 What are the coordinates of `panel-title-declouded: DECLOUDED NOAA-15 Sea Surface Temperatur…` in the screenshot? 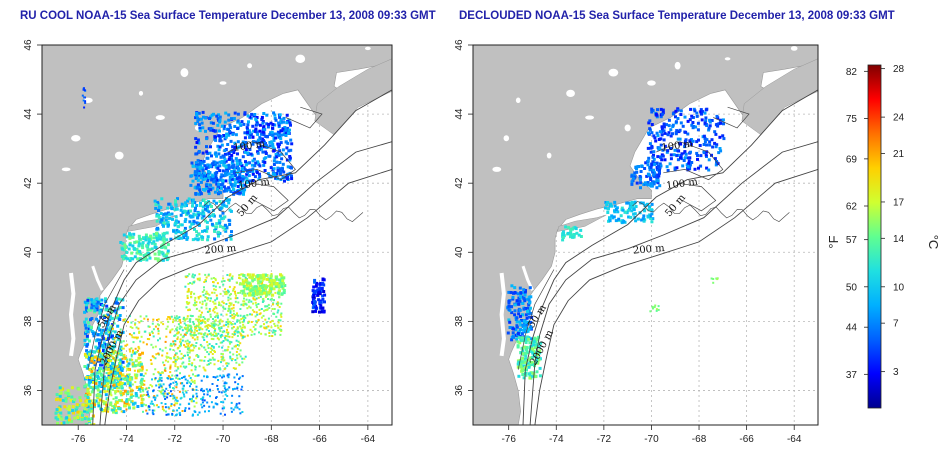 It's located at (677, 16).